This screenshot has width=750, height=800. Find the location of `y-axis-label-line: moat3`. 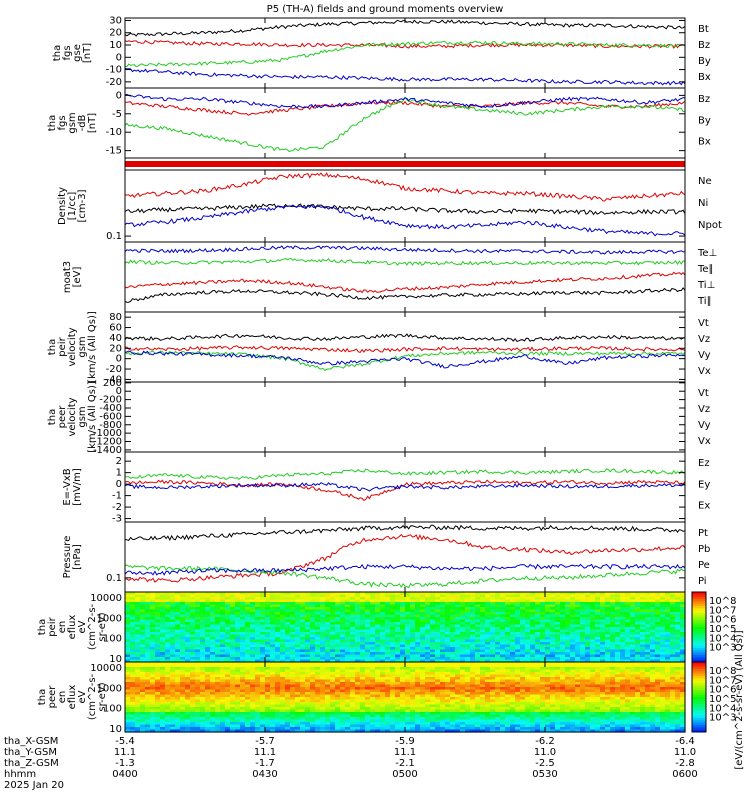

y-axis-label-line: moat3 is located at coordinates (67, 277).